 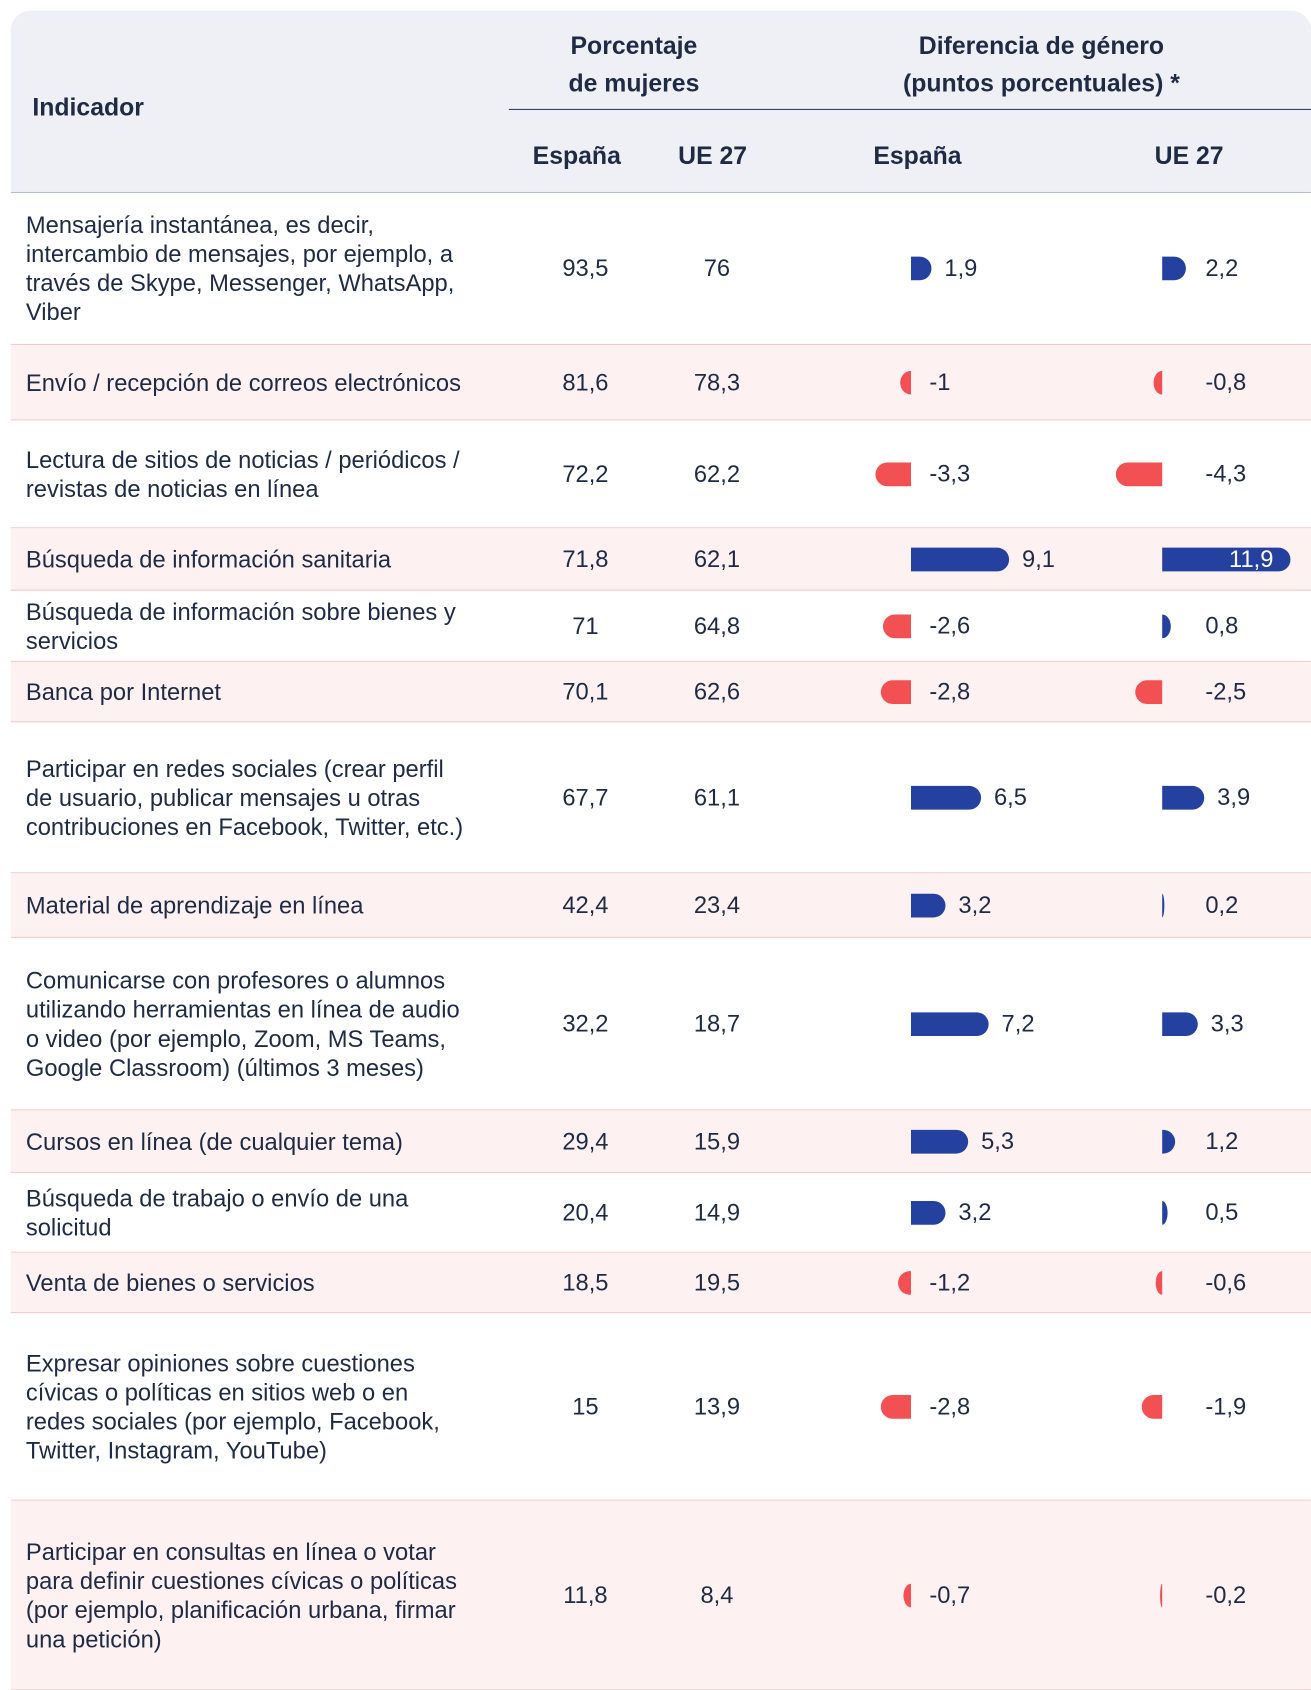 I want to click on eu-pct: 76, so click(x=717, y=267).